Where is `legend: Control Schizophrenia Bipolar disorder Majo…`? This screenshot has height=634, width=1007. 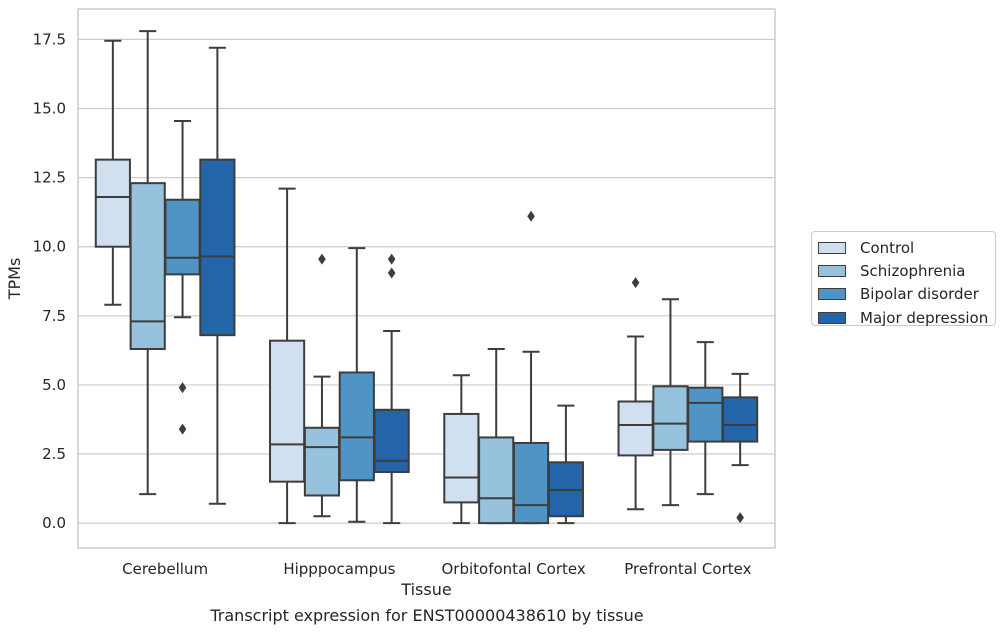 legend: Control Schizophrenia Bipolar disorder Majo… is located at coordinates (903, 280).